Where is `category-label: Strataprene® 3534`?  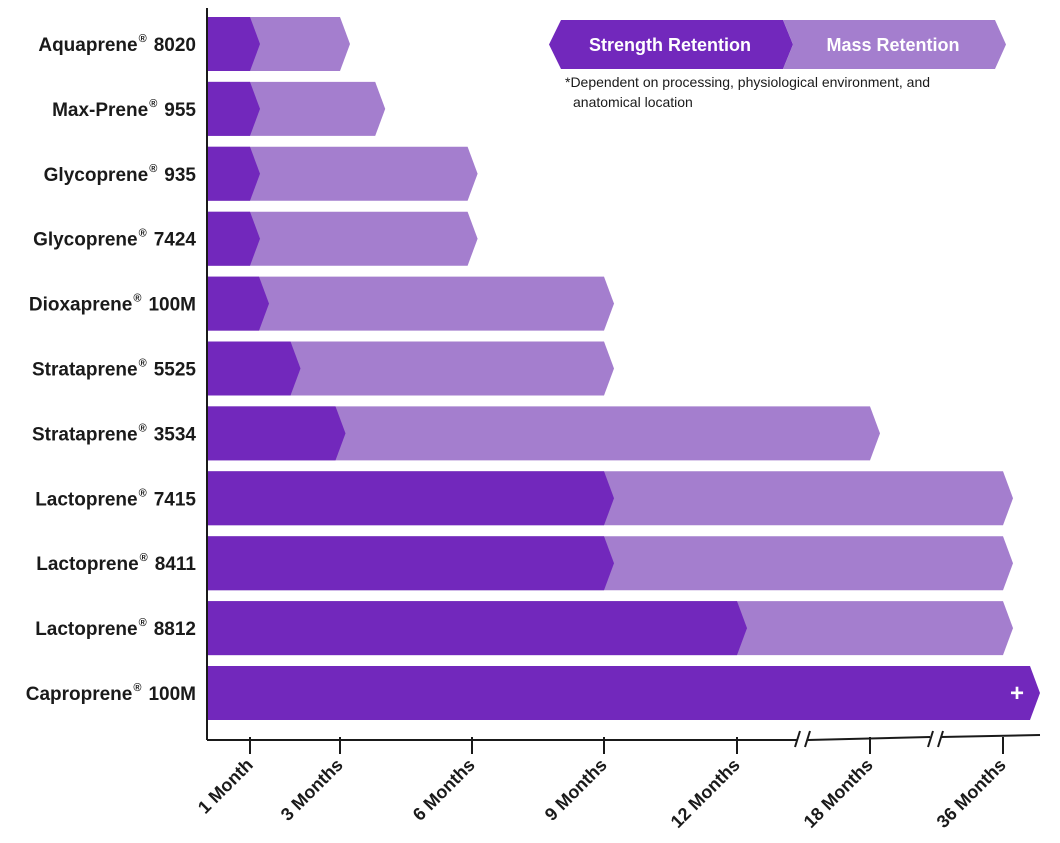 category-label: Strataprene® 3534 is located at coordinates (114, 433).